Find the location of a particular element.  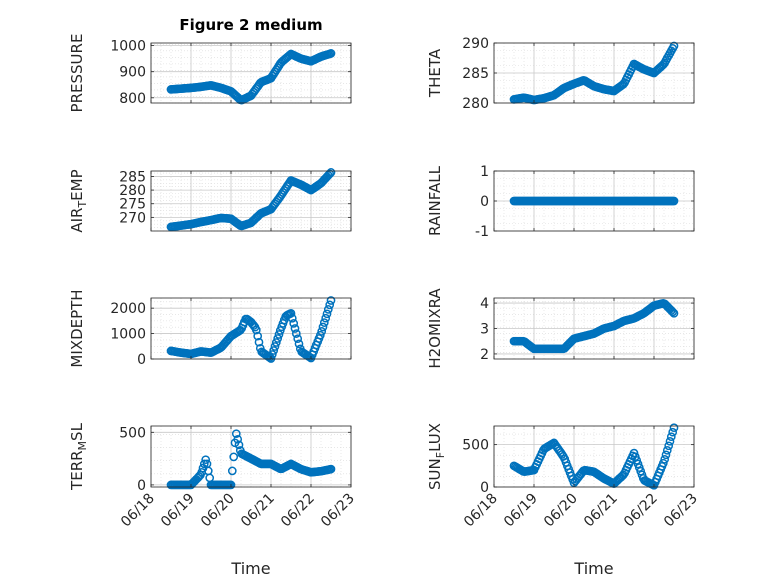

y-tick-label: 290 is located at coordinates (475, 44).